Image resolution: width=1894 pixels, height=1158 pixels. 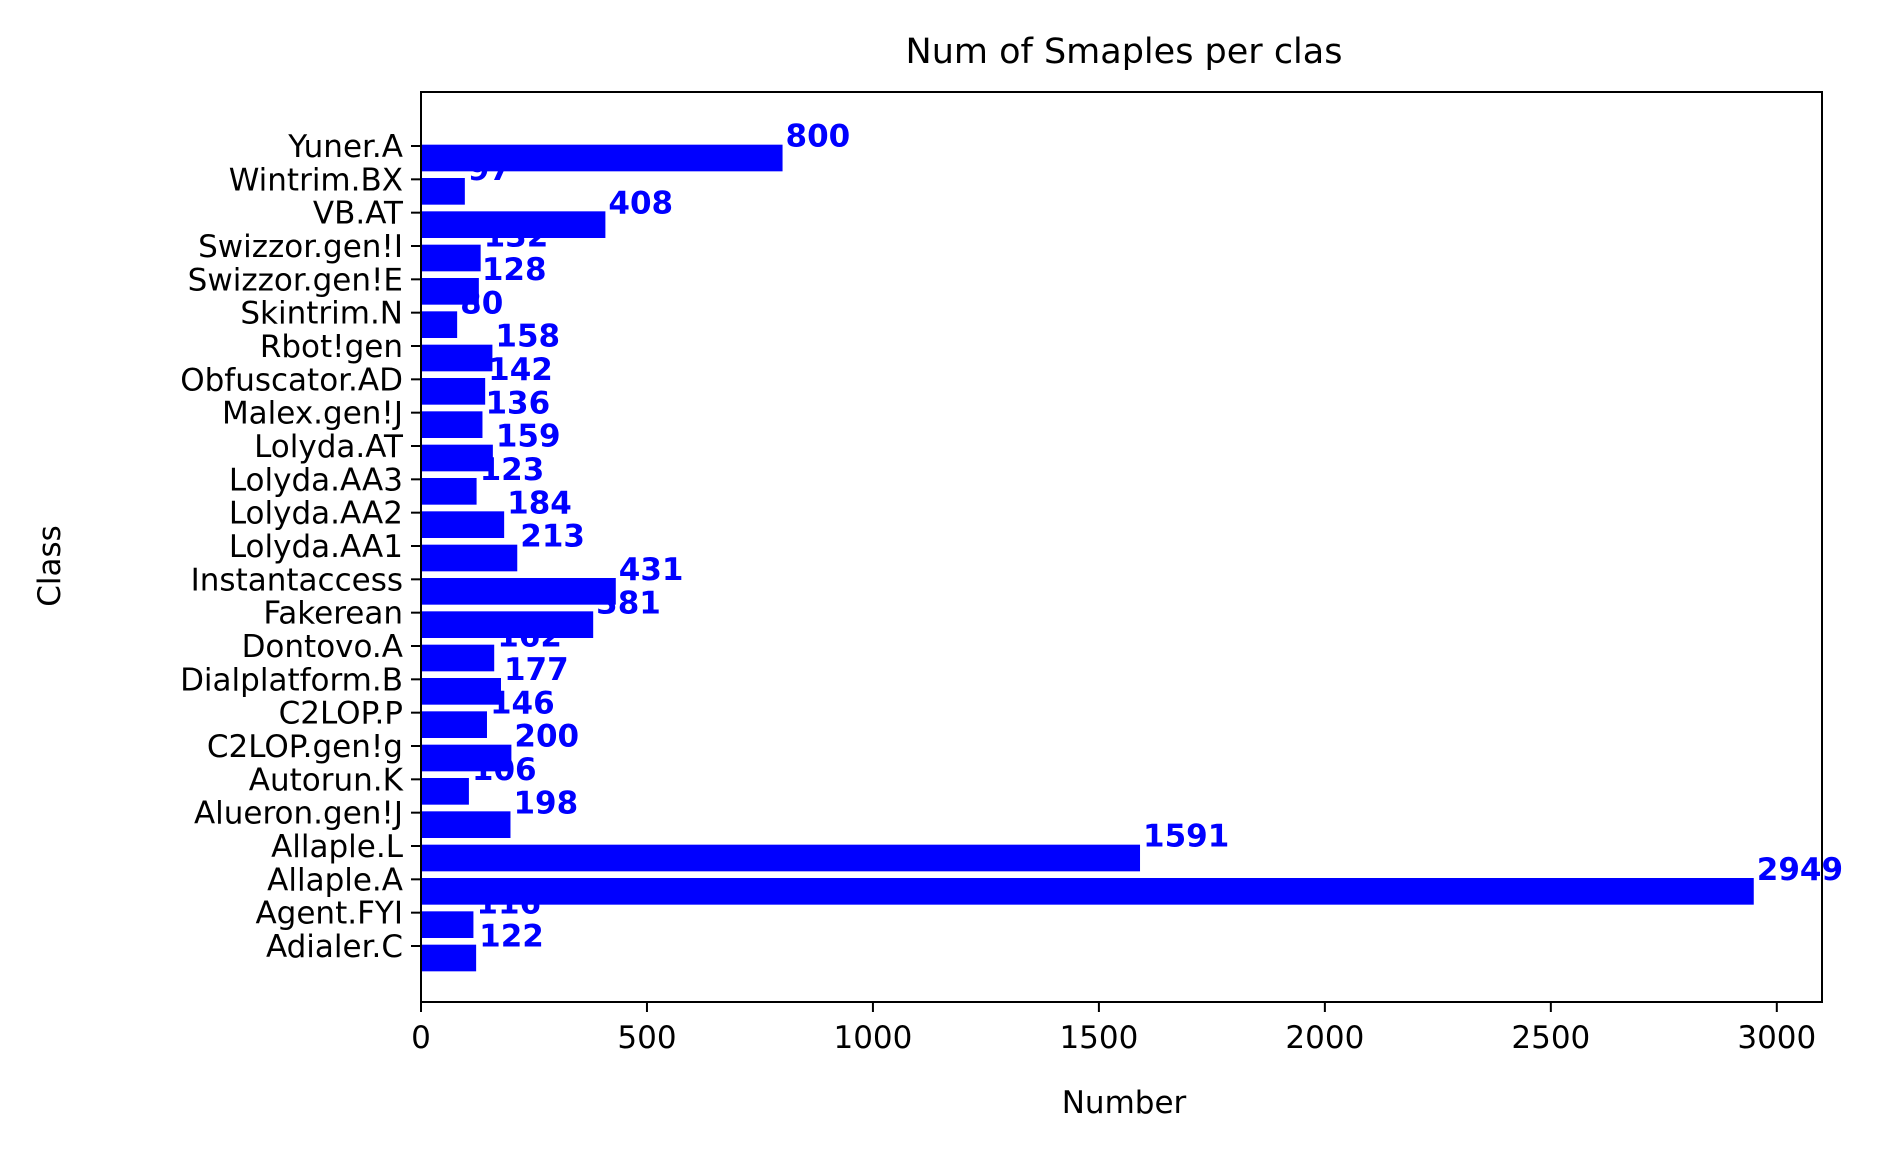 I want to click on y-tick-label: Obfuscator.AD, so click(x=291, y=380).